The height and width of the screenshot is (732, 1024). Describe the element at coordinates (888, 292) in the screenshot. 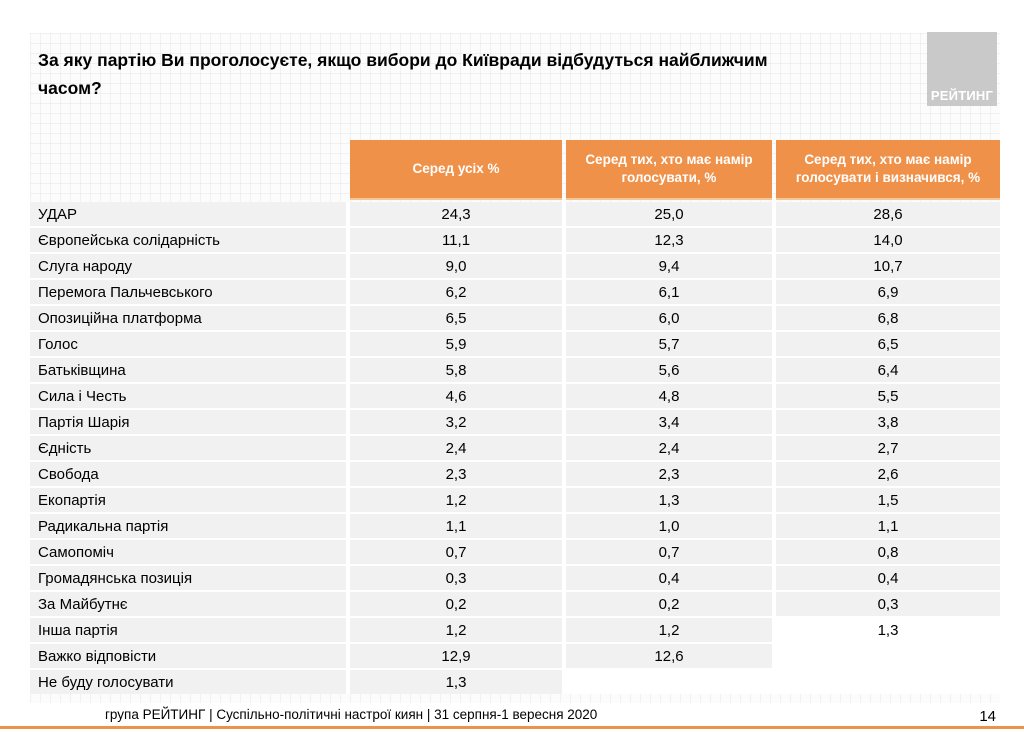

I see `value-cell: 6,9` at that location.